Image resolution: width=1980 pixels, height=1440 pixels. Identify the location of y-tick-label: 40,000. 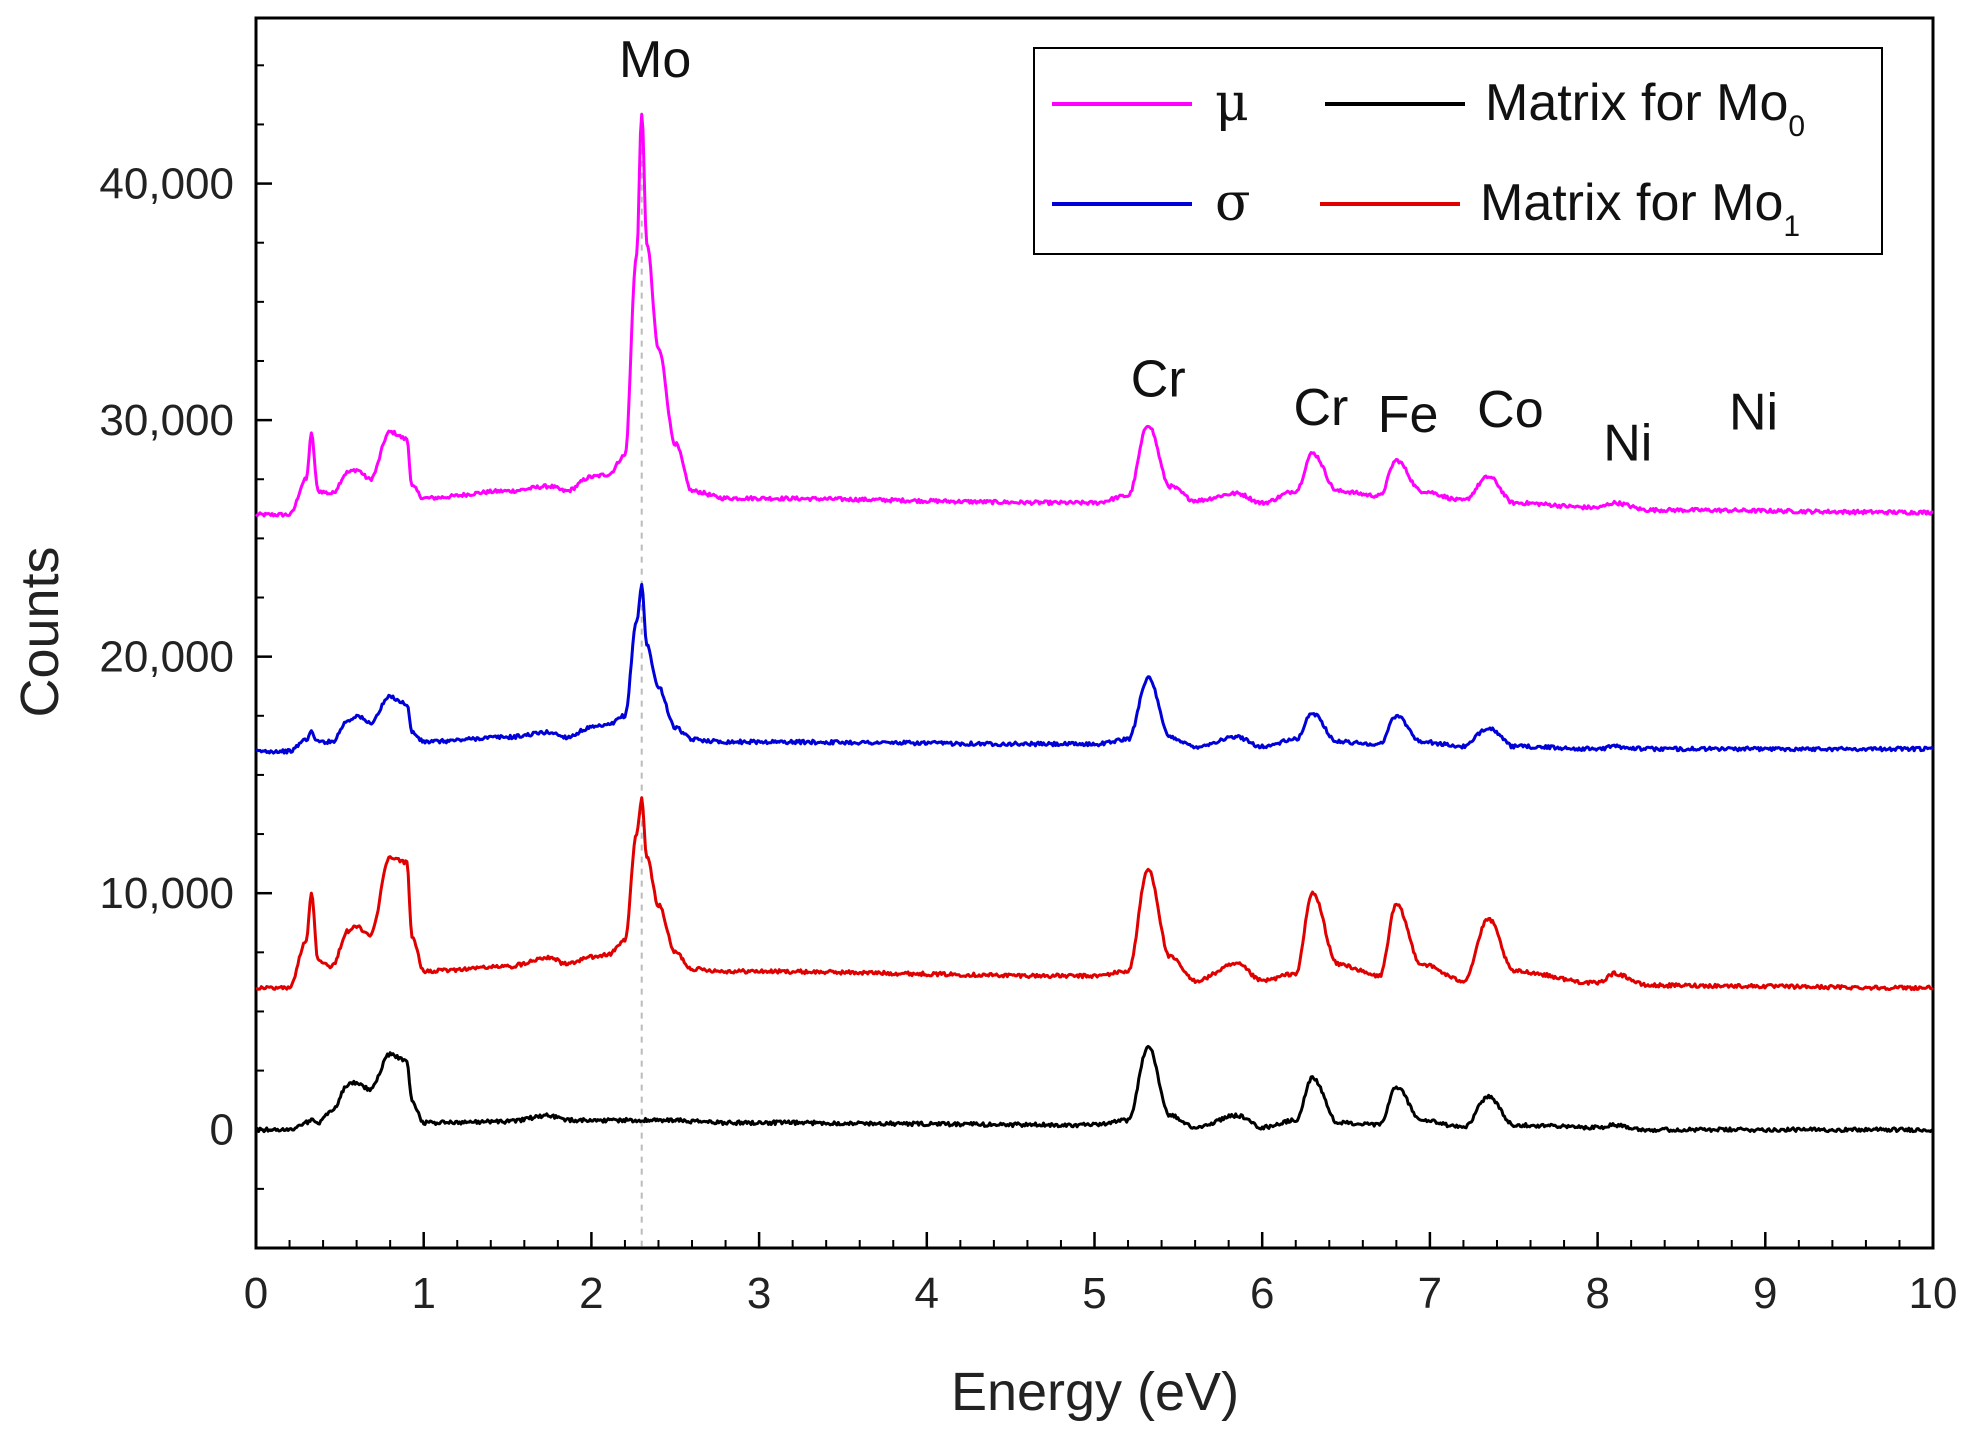
(166, 184).